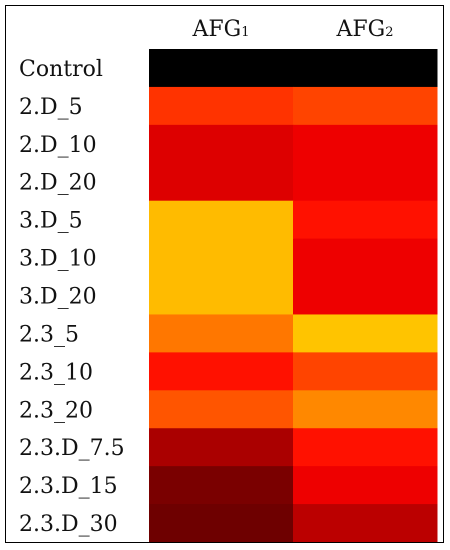  What do you see at coordinates (364, 29) in the screenshot?
I see `column-label-2: AFG2` at bounding box center [364, 29].